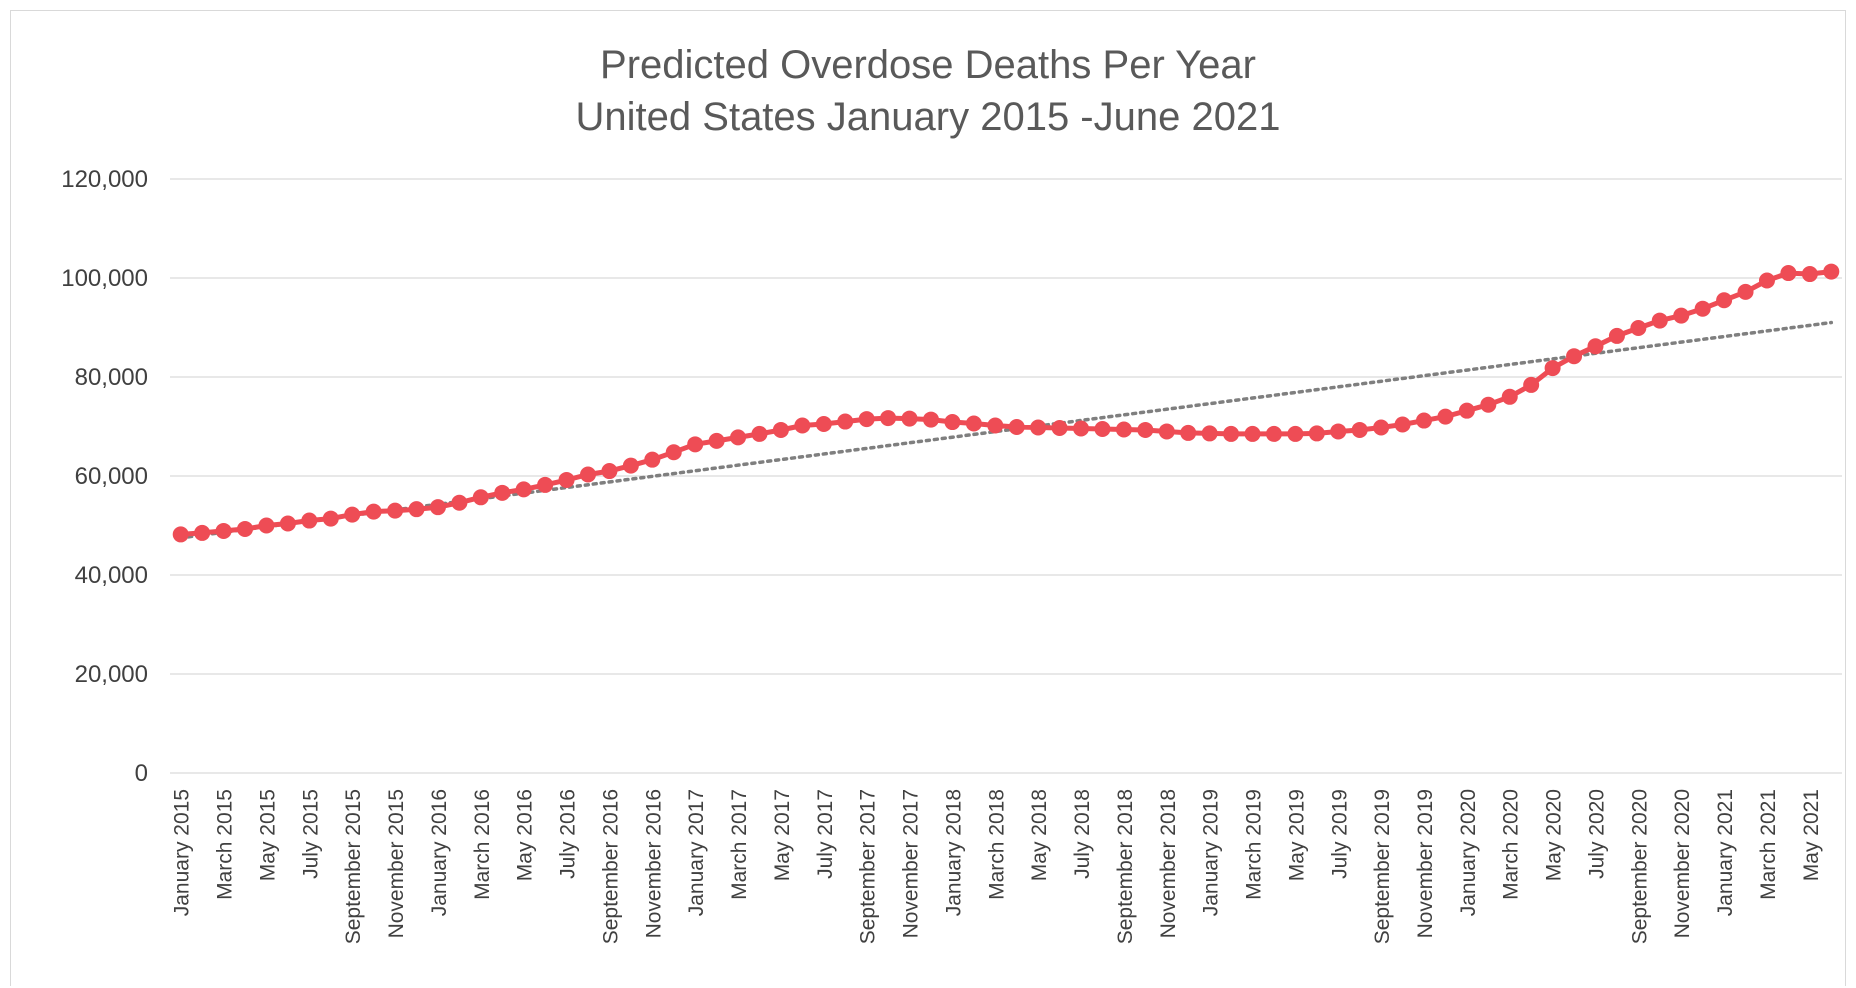 The height and width of the screenshot is (988, 1856). What do you see at coordinates (653, 863) in the screenshot?
I see `x-tick-label: November 2016` at bounding box center [653, 863].